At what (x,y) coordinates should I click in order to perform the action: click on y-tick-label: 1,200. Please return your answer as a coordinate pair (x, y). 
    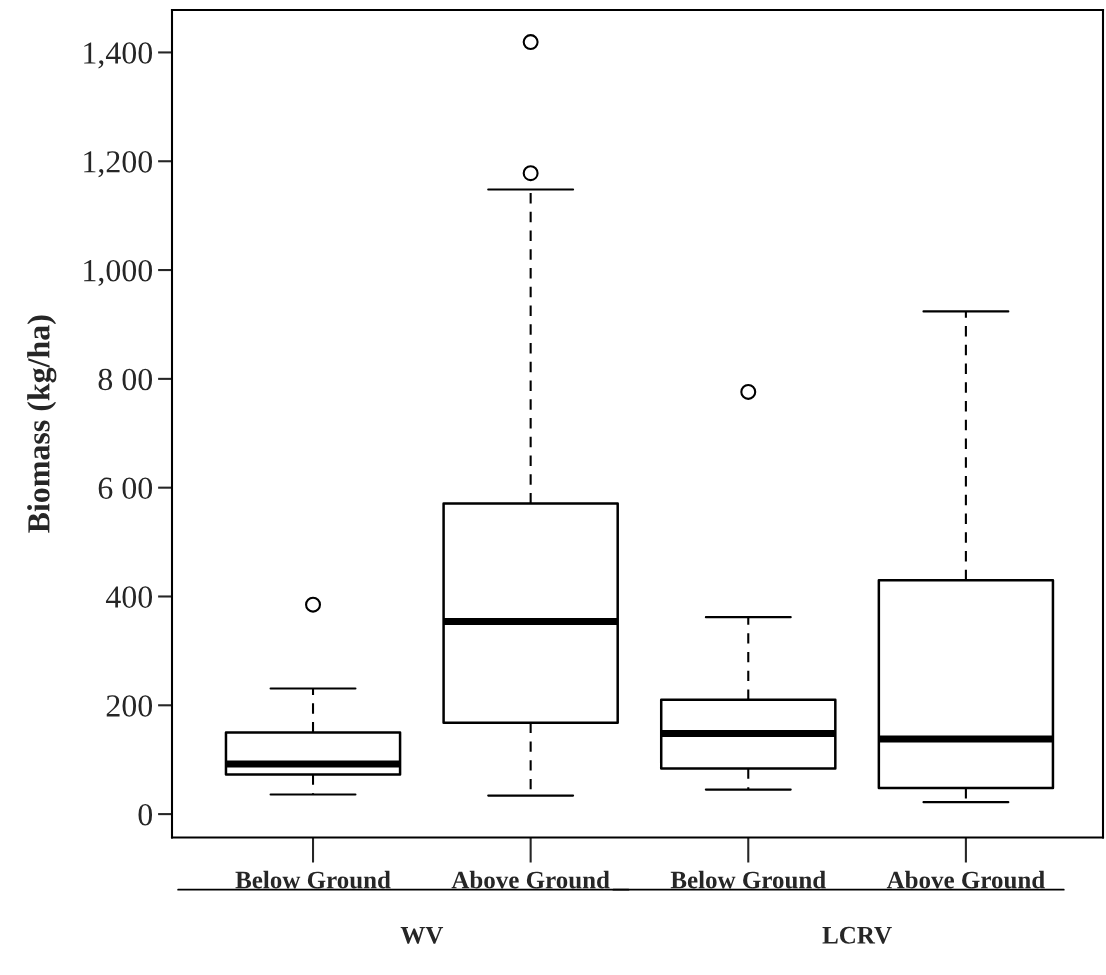
    Looking at the image, I should click on (118, 164).